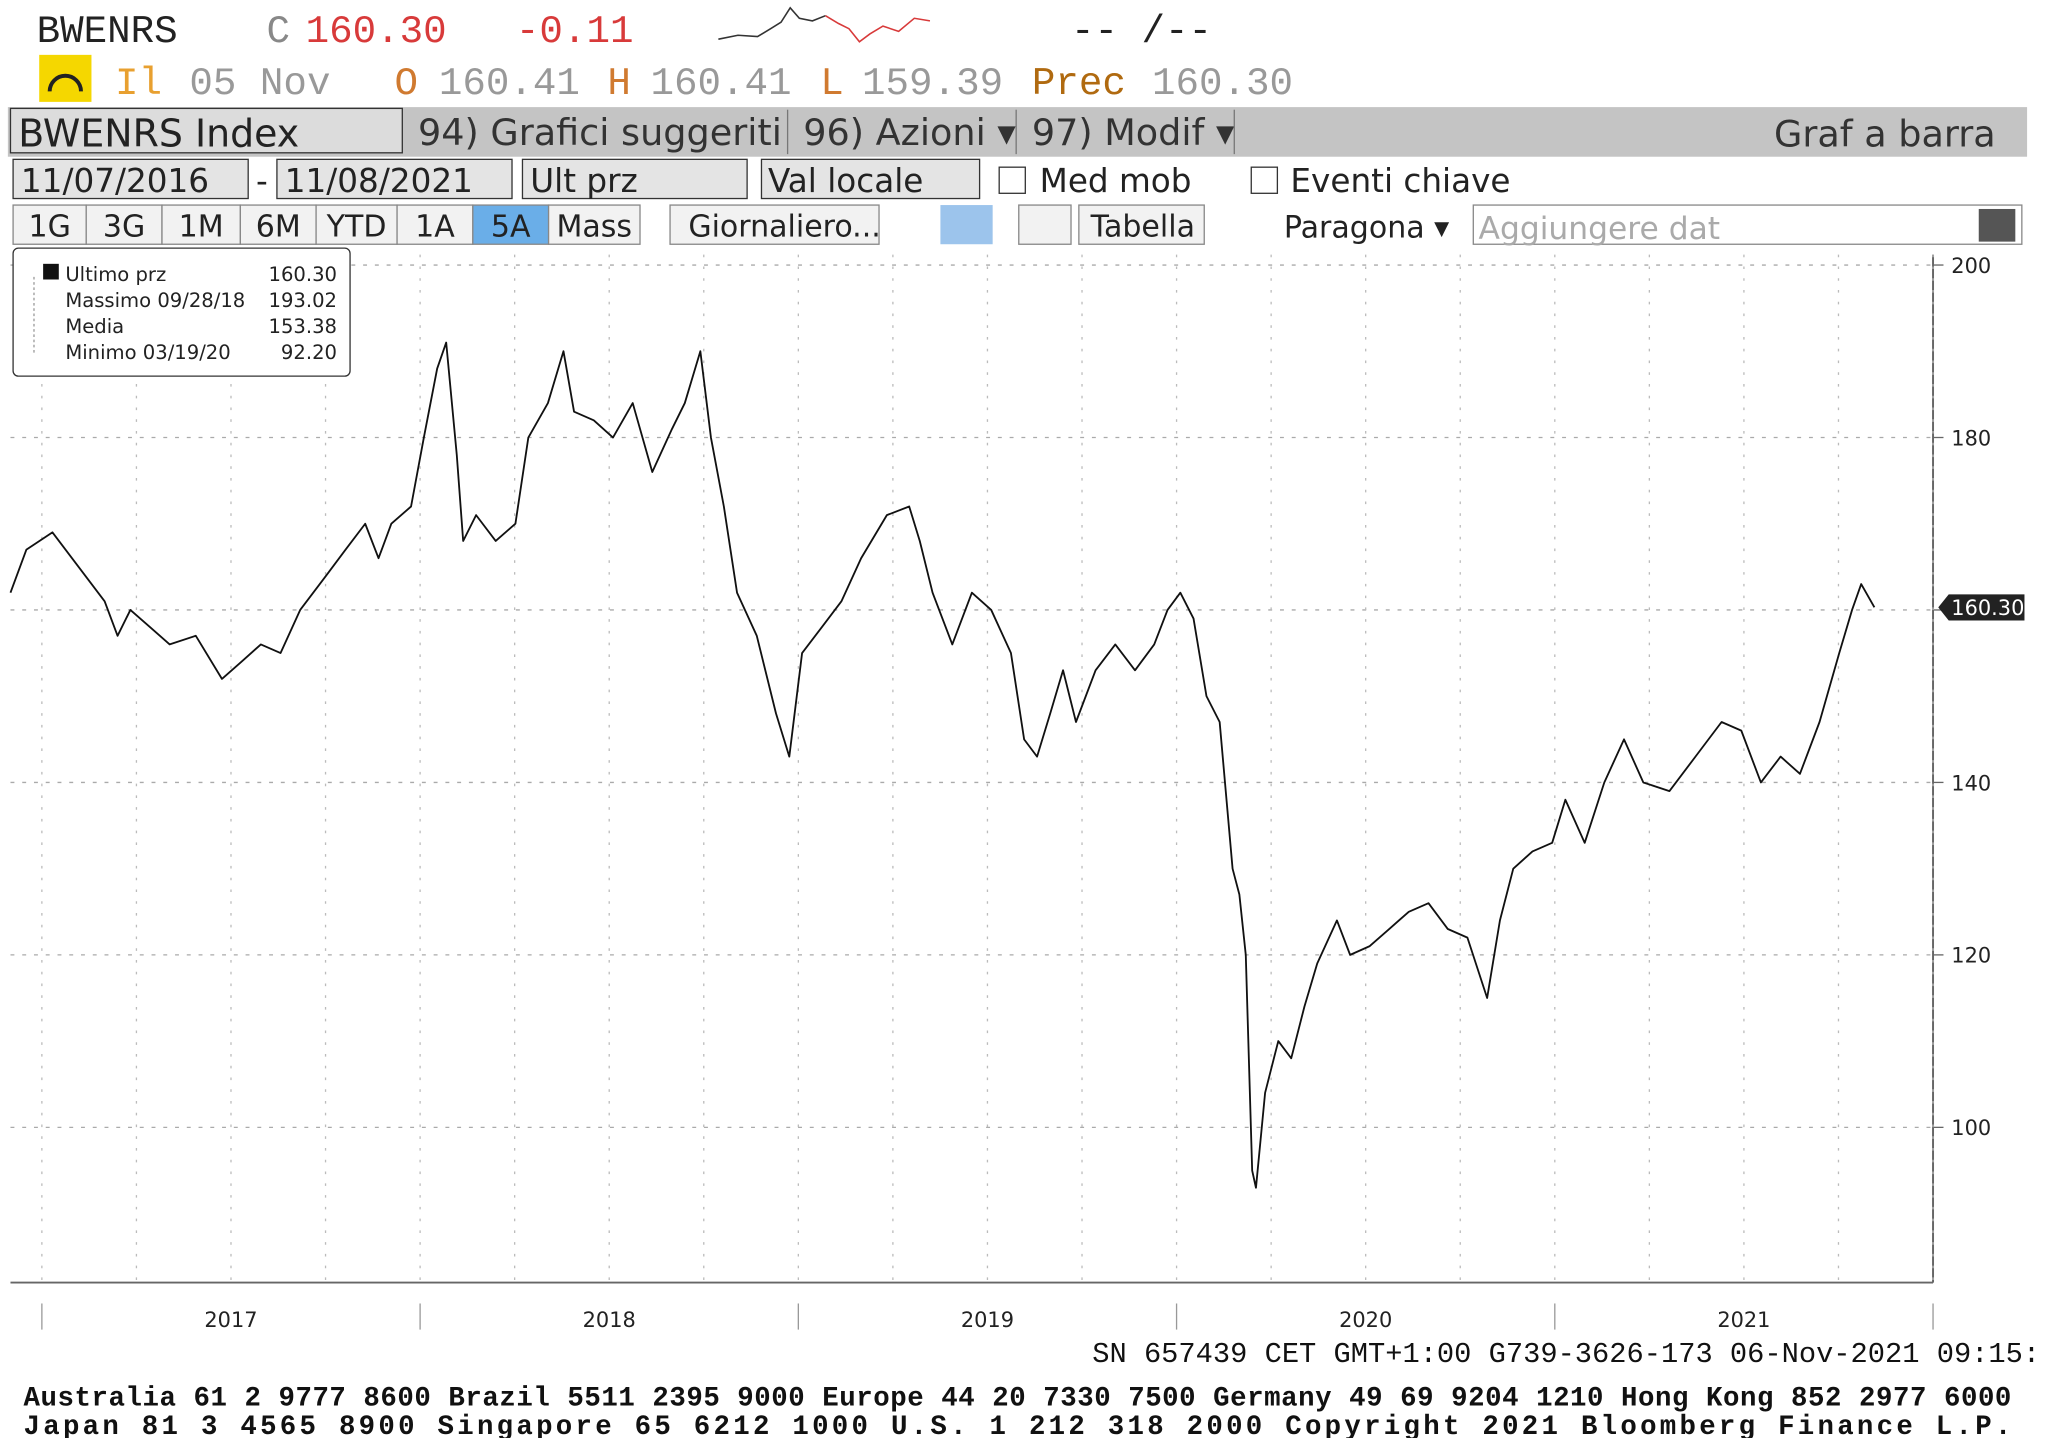 The width and height of the screenshot is (2048, 1438). Describe the element at coordinates (600, 132) in the screenshot. I see `suggested-button: 94) Grafici suggeriti` at that location.